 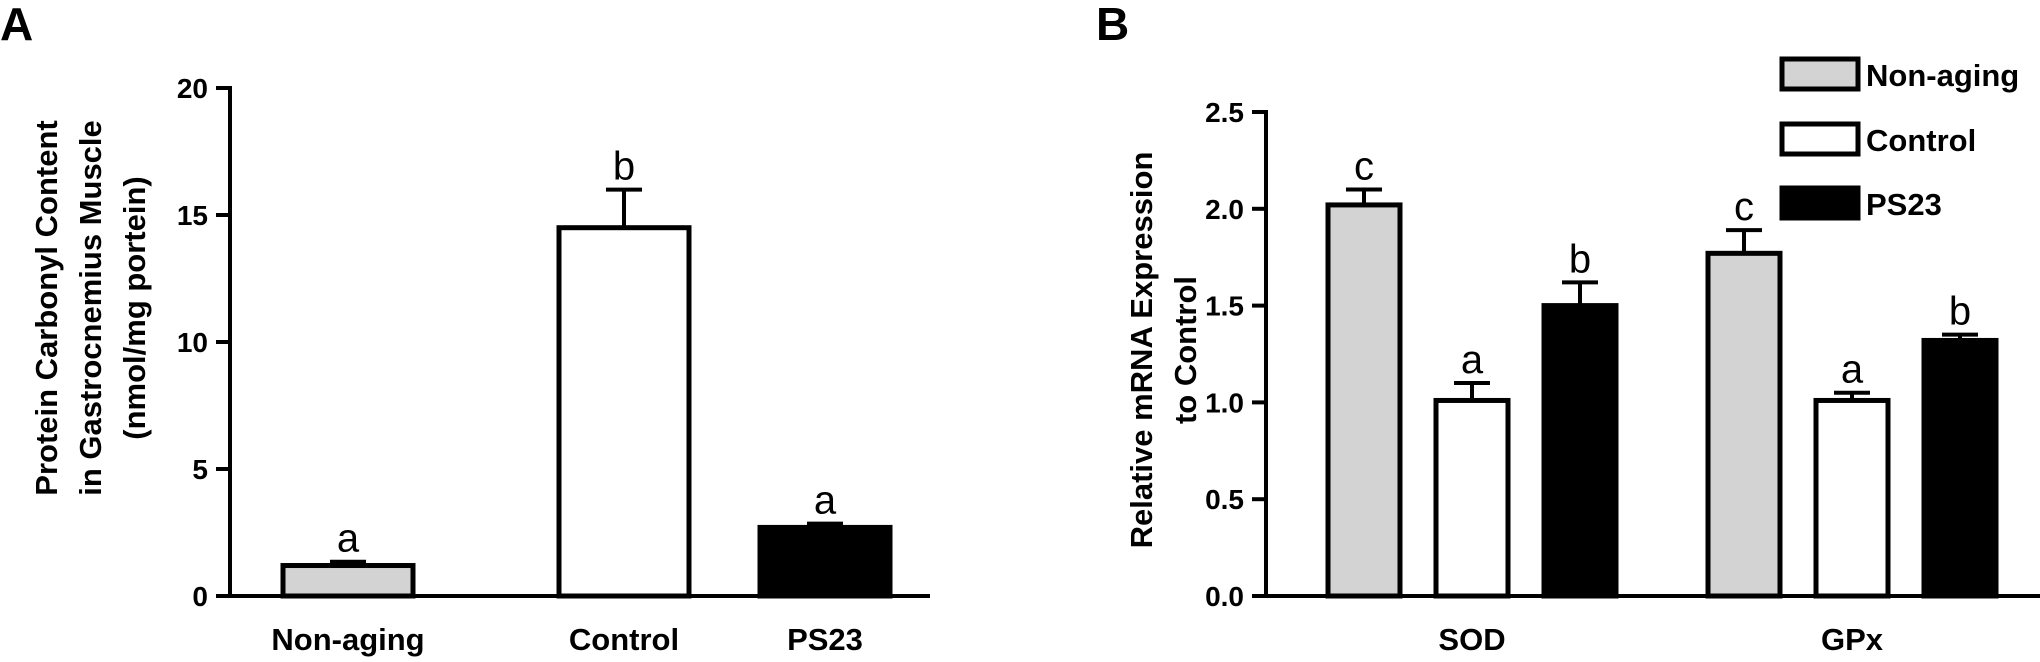 I want to click on panel-a-y-tick-label: 0, so click(x=200, y=596).